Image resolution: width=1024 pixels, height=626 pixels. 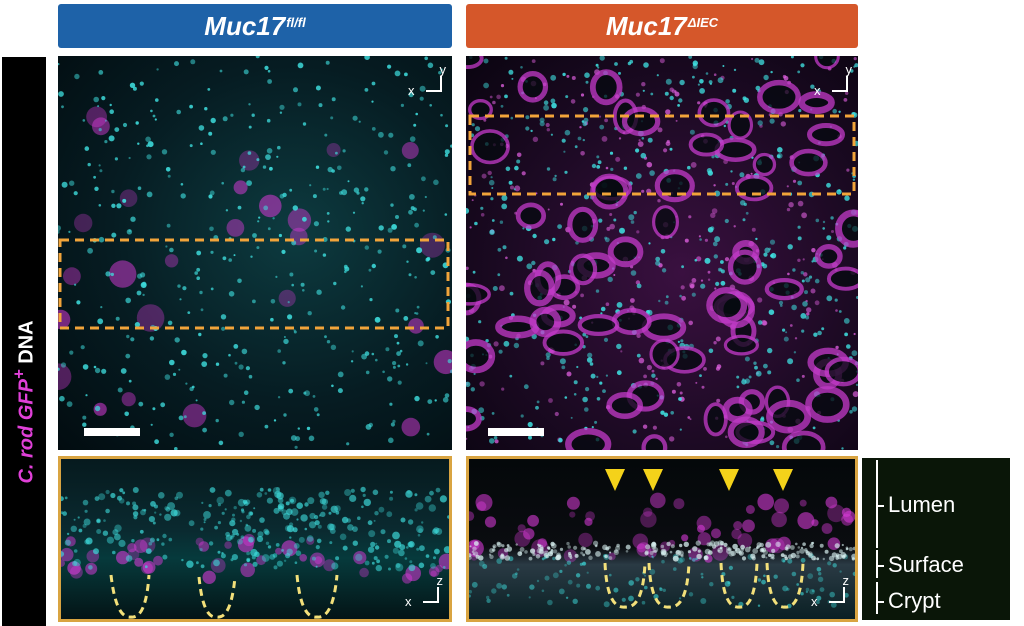 I want to click on arrowheads, so click(x=699, y=480).